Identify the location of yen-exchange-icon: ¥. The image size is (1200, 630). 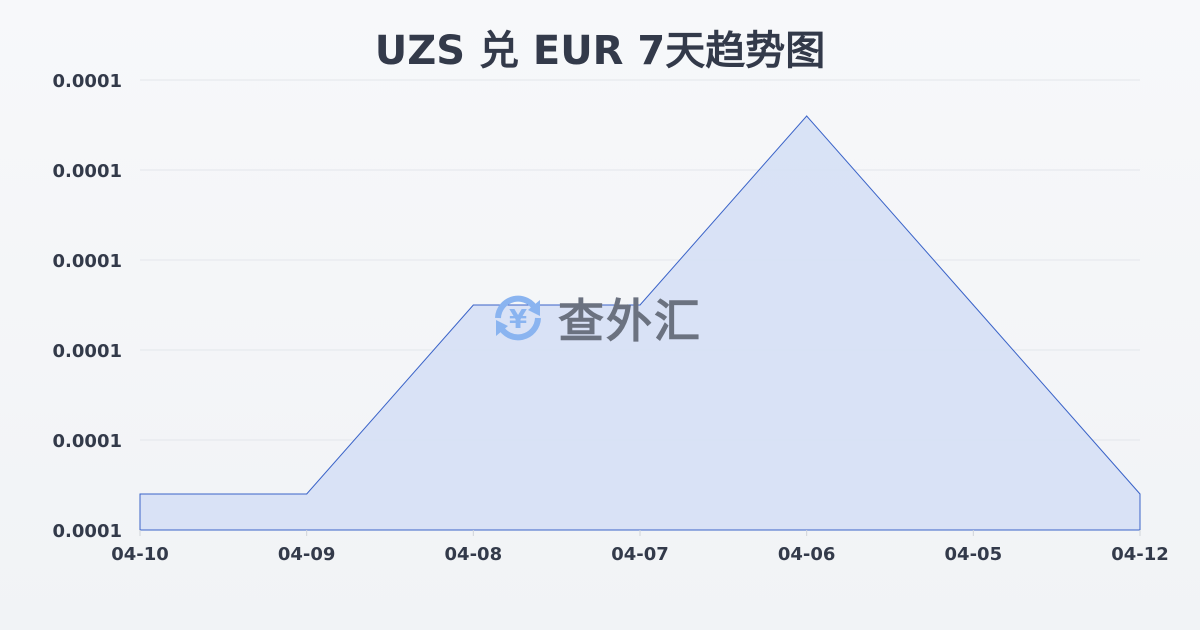
(518, 318).